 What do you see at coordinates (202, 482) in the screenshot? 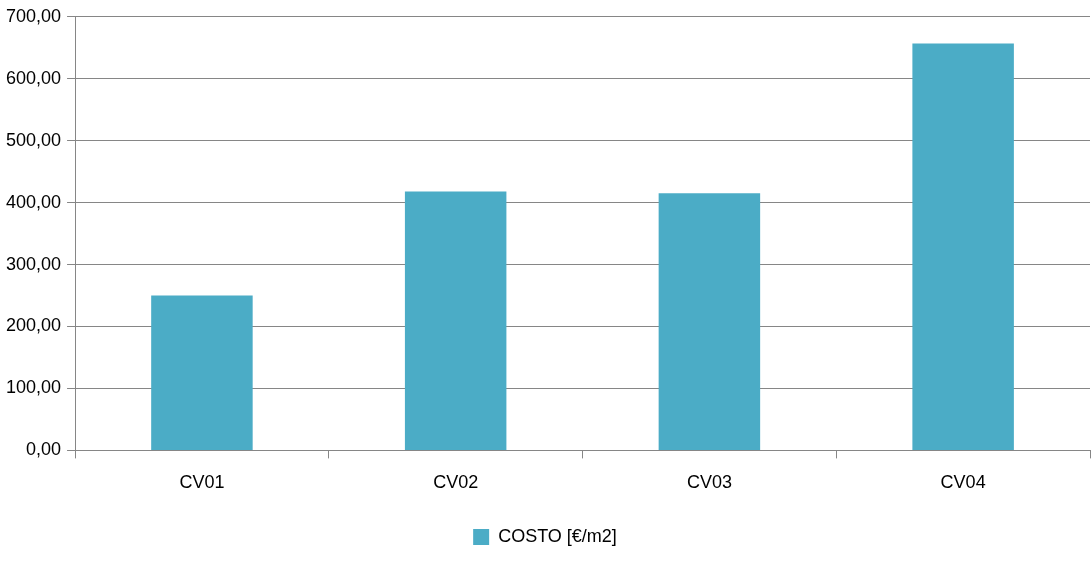
I see `x-tick-label: CV01` at bounding box center [202, 482].